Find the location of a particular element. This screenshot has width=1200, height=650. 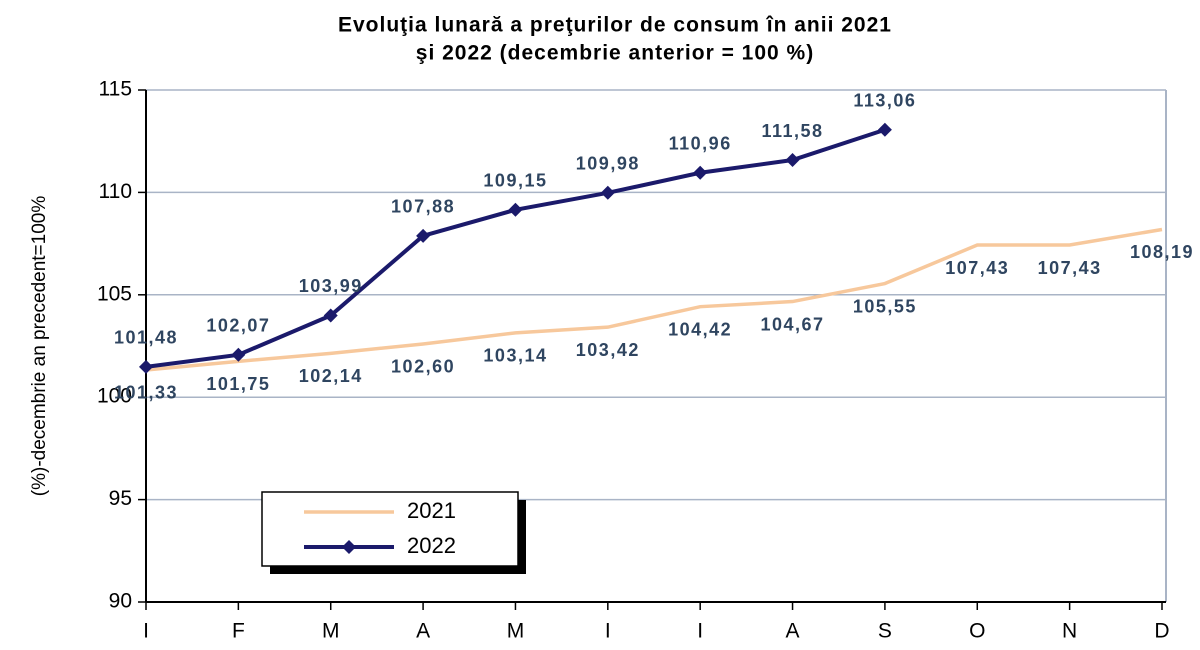

data-label: 104,42 is located at coordinates (700, 329).